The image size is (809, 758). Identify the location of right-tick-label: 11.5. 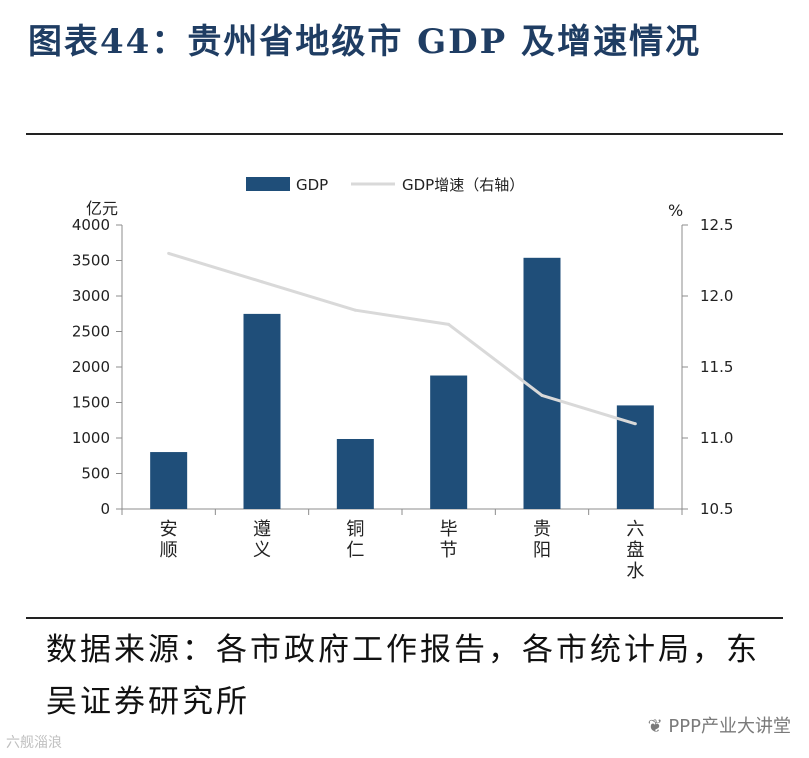
(716, 367).